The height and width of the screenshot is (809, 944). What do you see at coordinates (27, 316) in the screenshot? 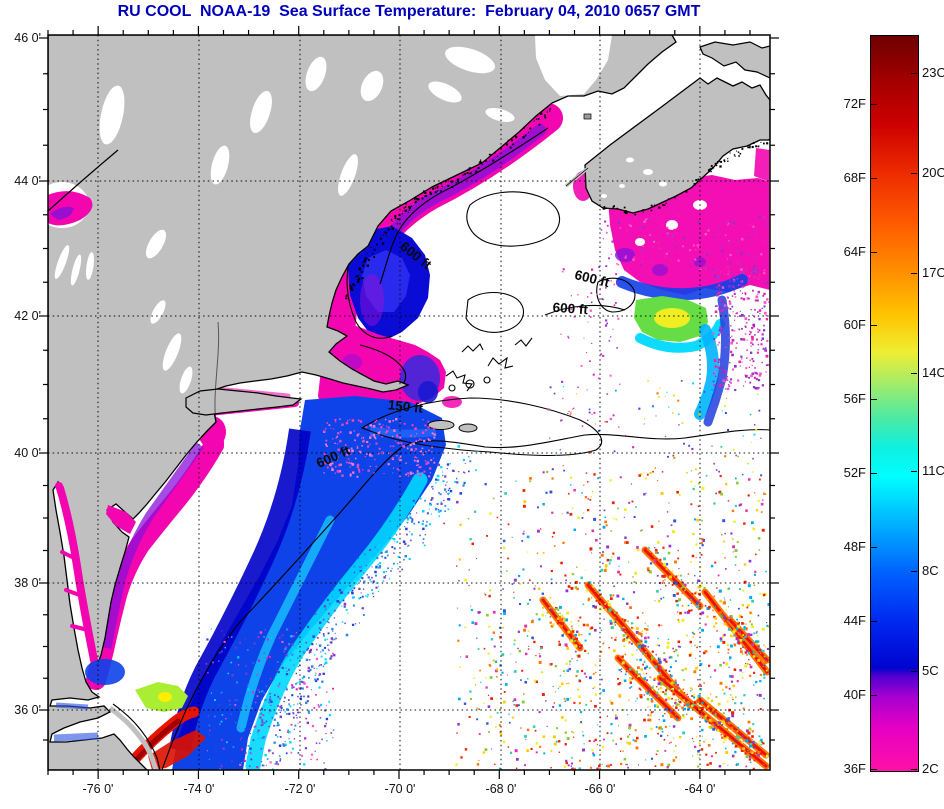
I see `lat-tick-label: 42 0'` at bounding box center [27, 316].